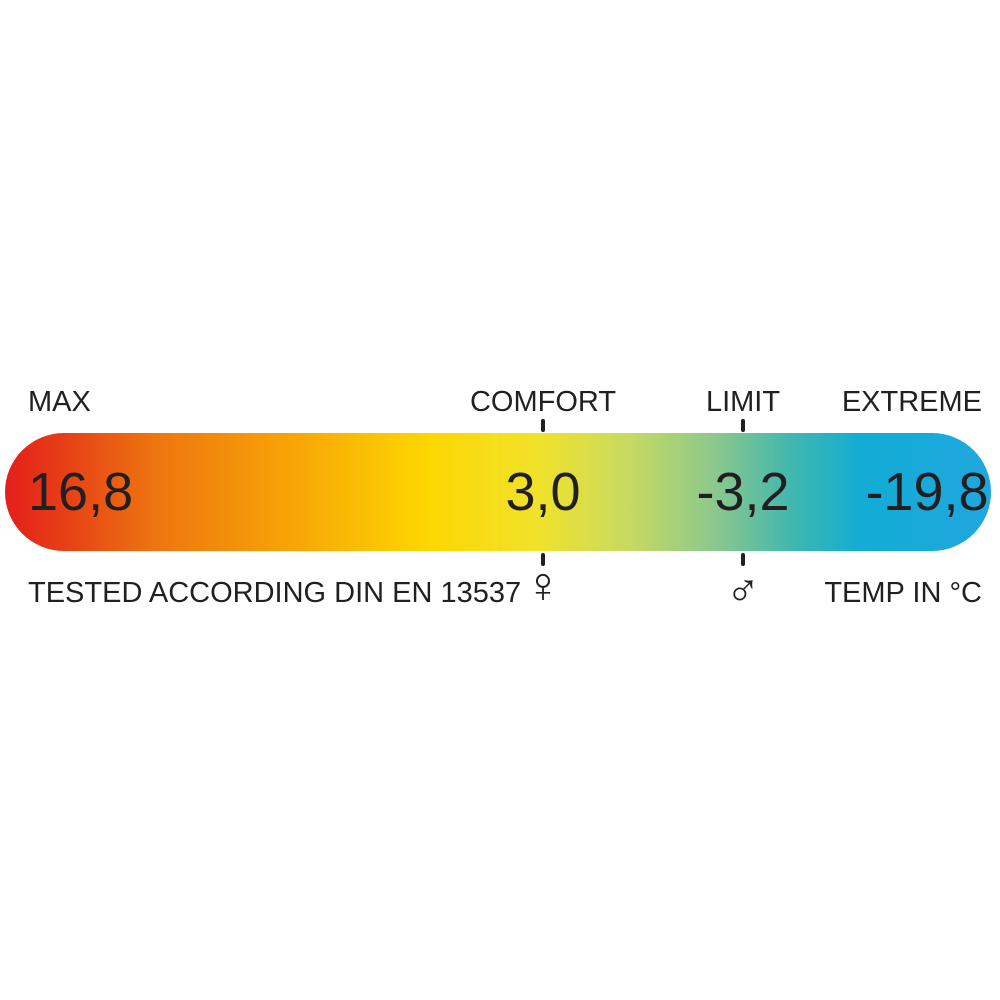 The width and height of the screenshot is (1000, 1000). Describe the element at coordinates (59, 402) in the screenshot. I see `label-max: MAX` at that location.